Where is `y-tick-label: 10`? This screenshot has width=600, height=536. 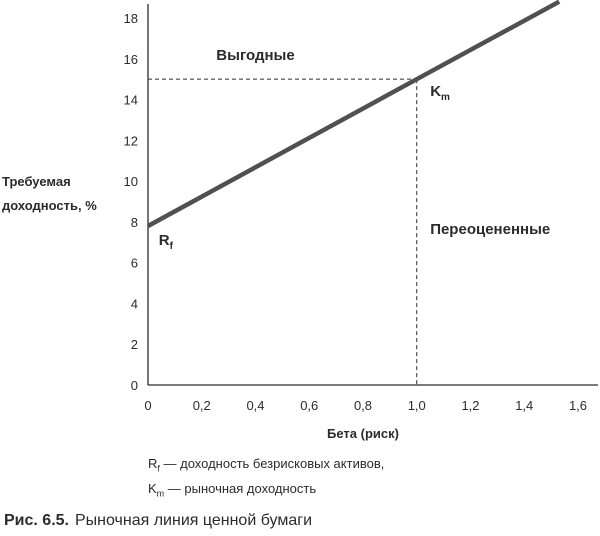 y-tick-label: 10 is located at coordinates (131, 181).